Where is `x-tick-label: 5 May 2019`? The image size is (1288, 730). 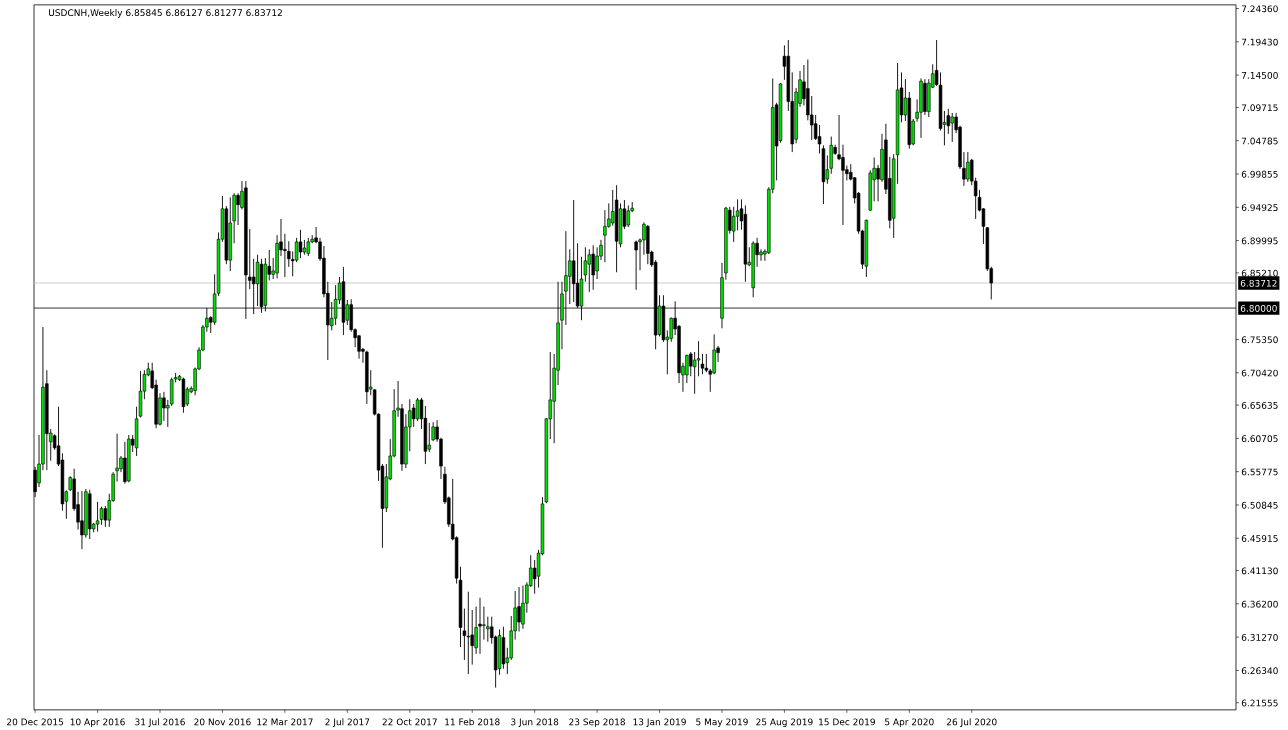
x-tick-label: 5 May 2019 is located at coordinates (722, 722).